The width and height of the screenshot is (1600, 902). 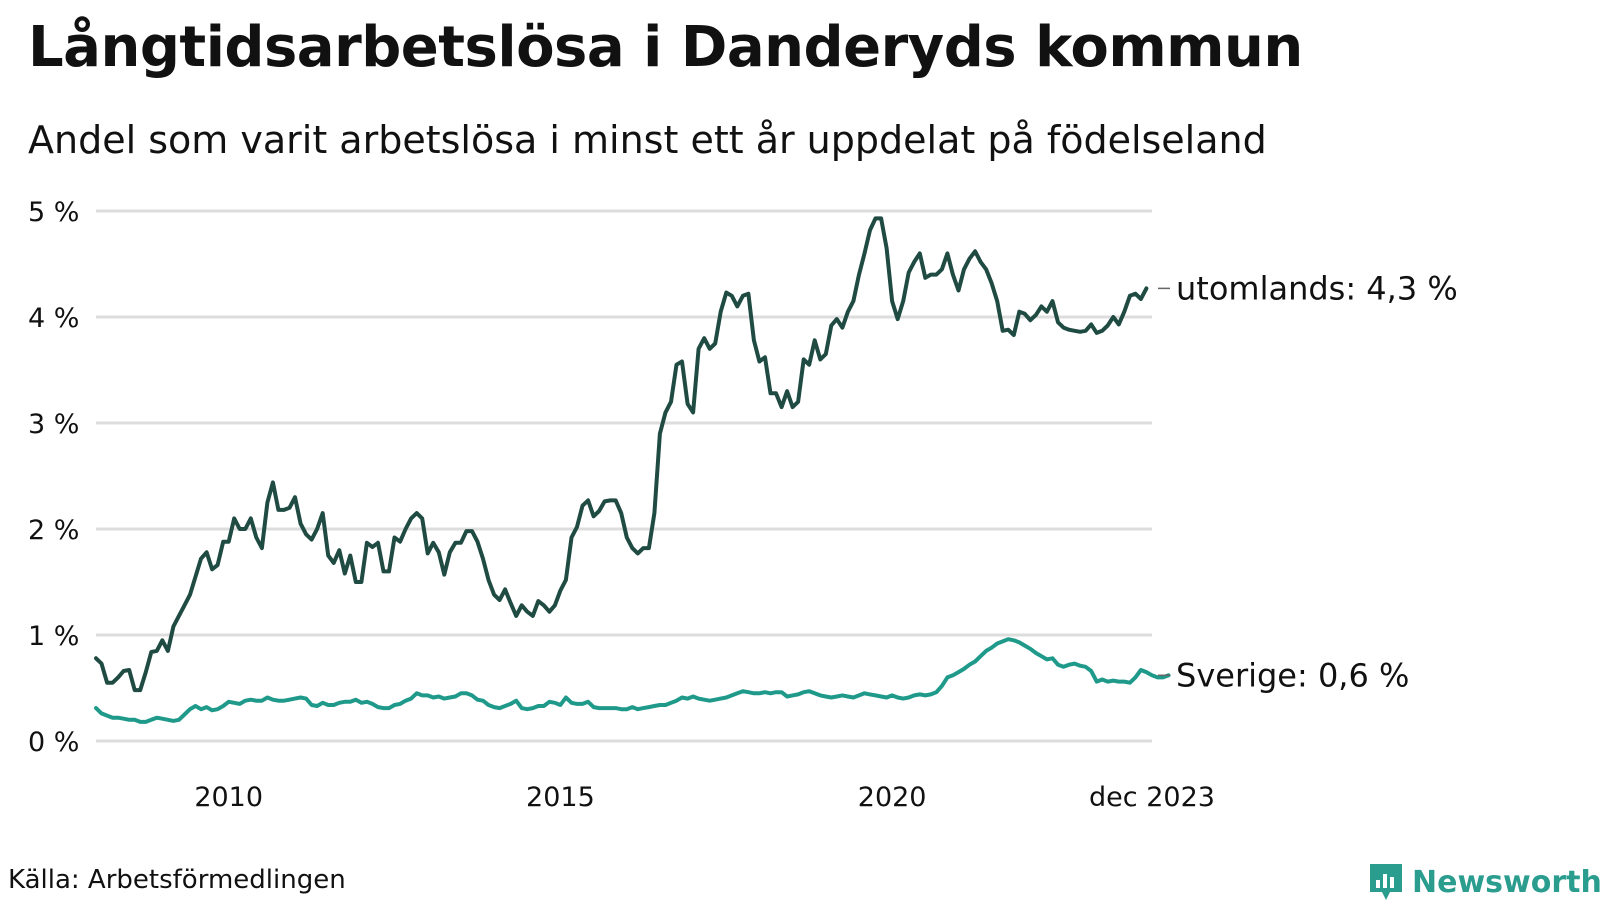 I want to click on x-tick-label: dec 2023, so click(x=1152, y=797).